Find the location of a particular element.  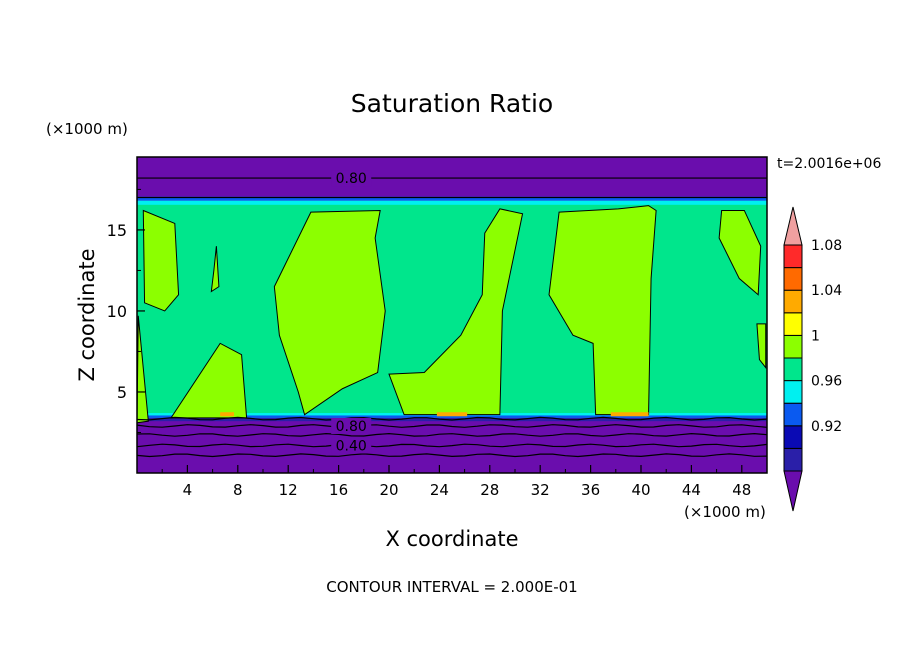

x-axis-ticks: 4 8 12 16 20 24 28 32 36 40 44 48 is located at coordinates (456, 482).